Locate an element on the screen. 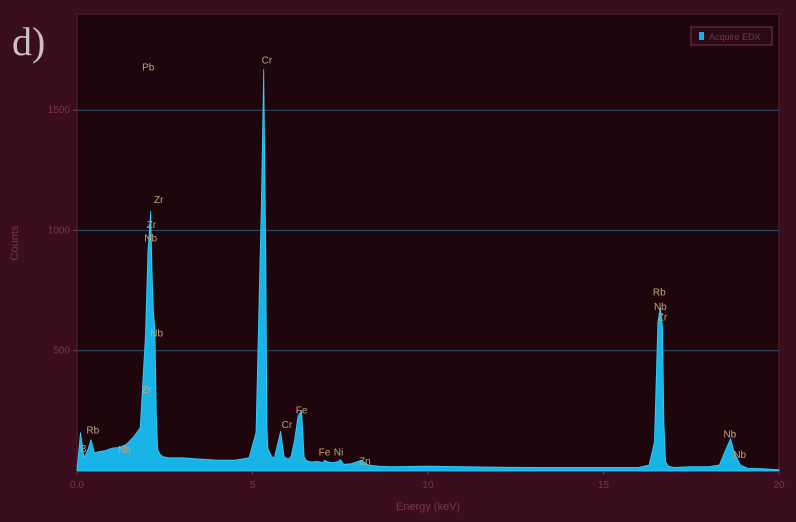  legend-entry-label: Acquire EDX is located at coordinates (735, 37).